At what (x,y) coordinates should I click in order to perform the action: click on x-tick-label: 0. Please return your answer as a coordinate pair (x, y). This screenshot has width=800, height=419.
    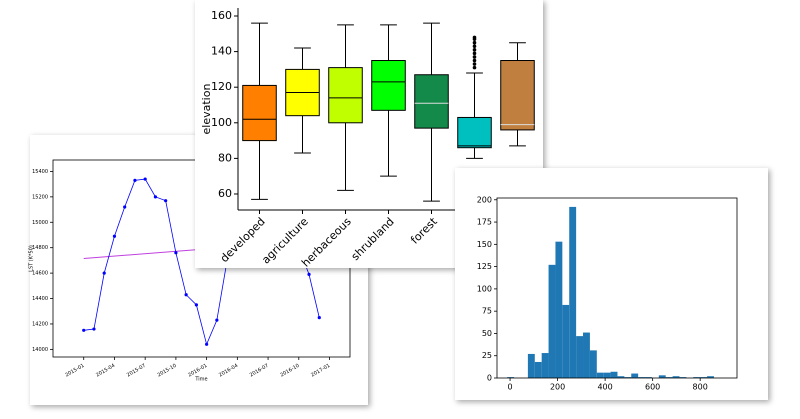
    Looking at the image, I should click on (510, 387).